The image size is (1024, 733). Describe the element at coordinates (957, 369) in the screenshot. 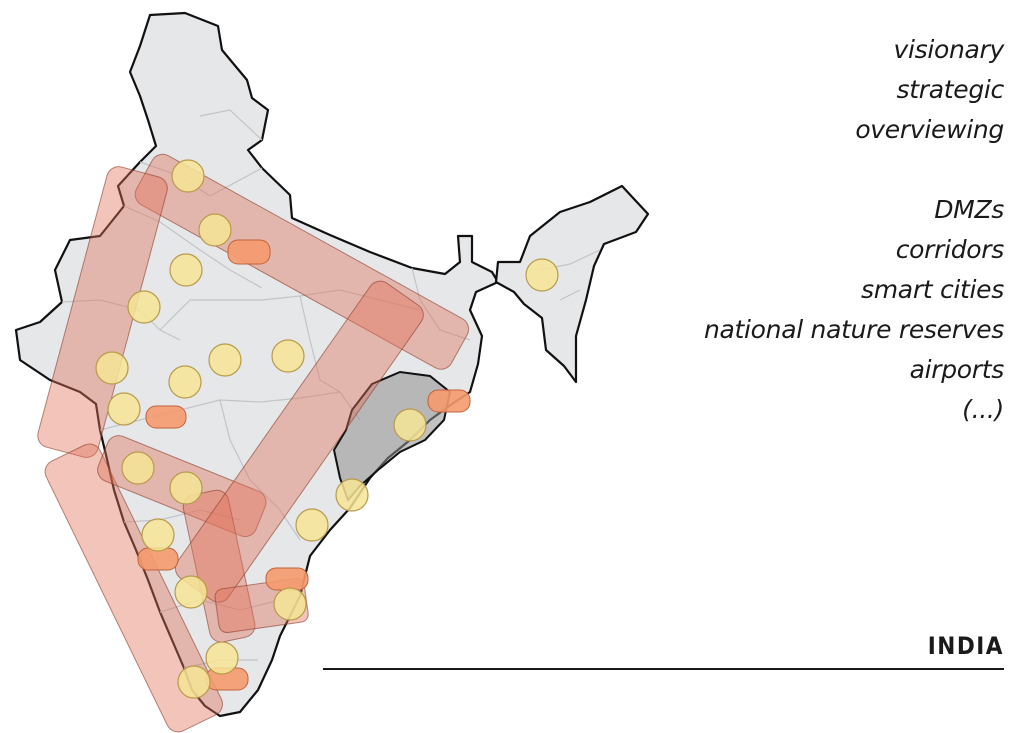

I see `feature-airports: airports` at that location.